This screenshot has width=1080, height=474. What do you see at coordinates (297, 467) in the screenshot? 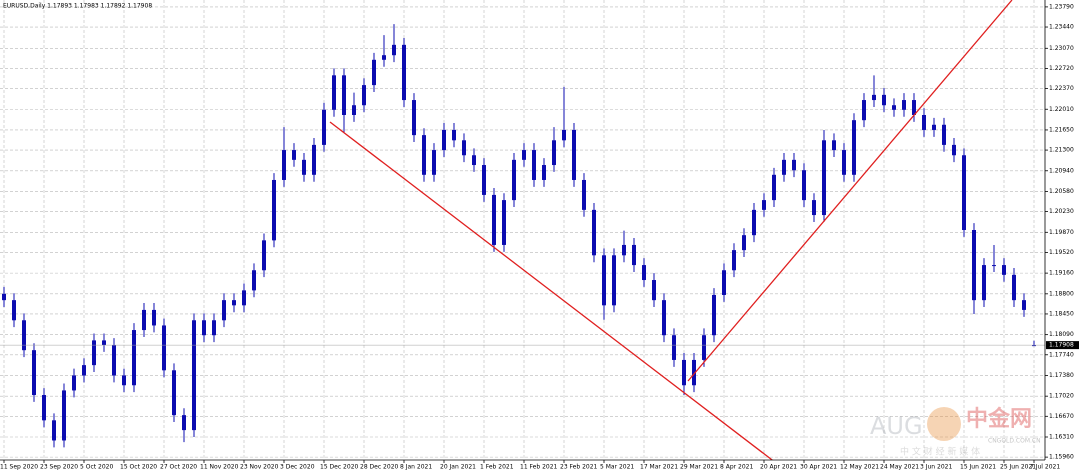
I see `x-tick-label: 3 Dec 2020` at bounding box center [297, 467].